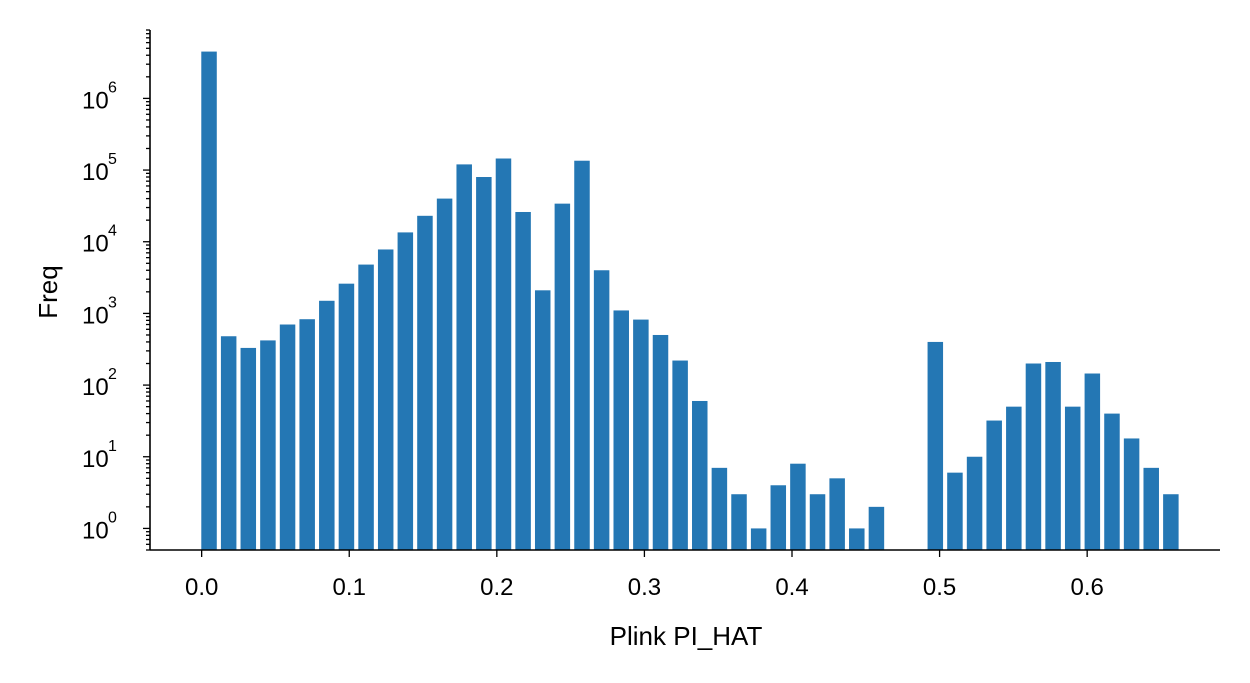  I want to click on y-tick-exponent: 5, so click(112, 159).